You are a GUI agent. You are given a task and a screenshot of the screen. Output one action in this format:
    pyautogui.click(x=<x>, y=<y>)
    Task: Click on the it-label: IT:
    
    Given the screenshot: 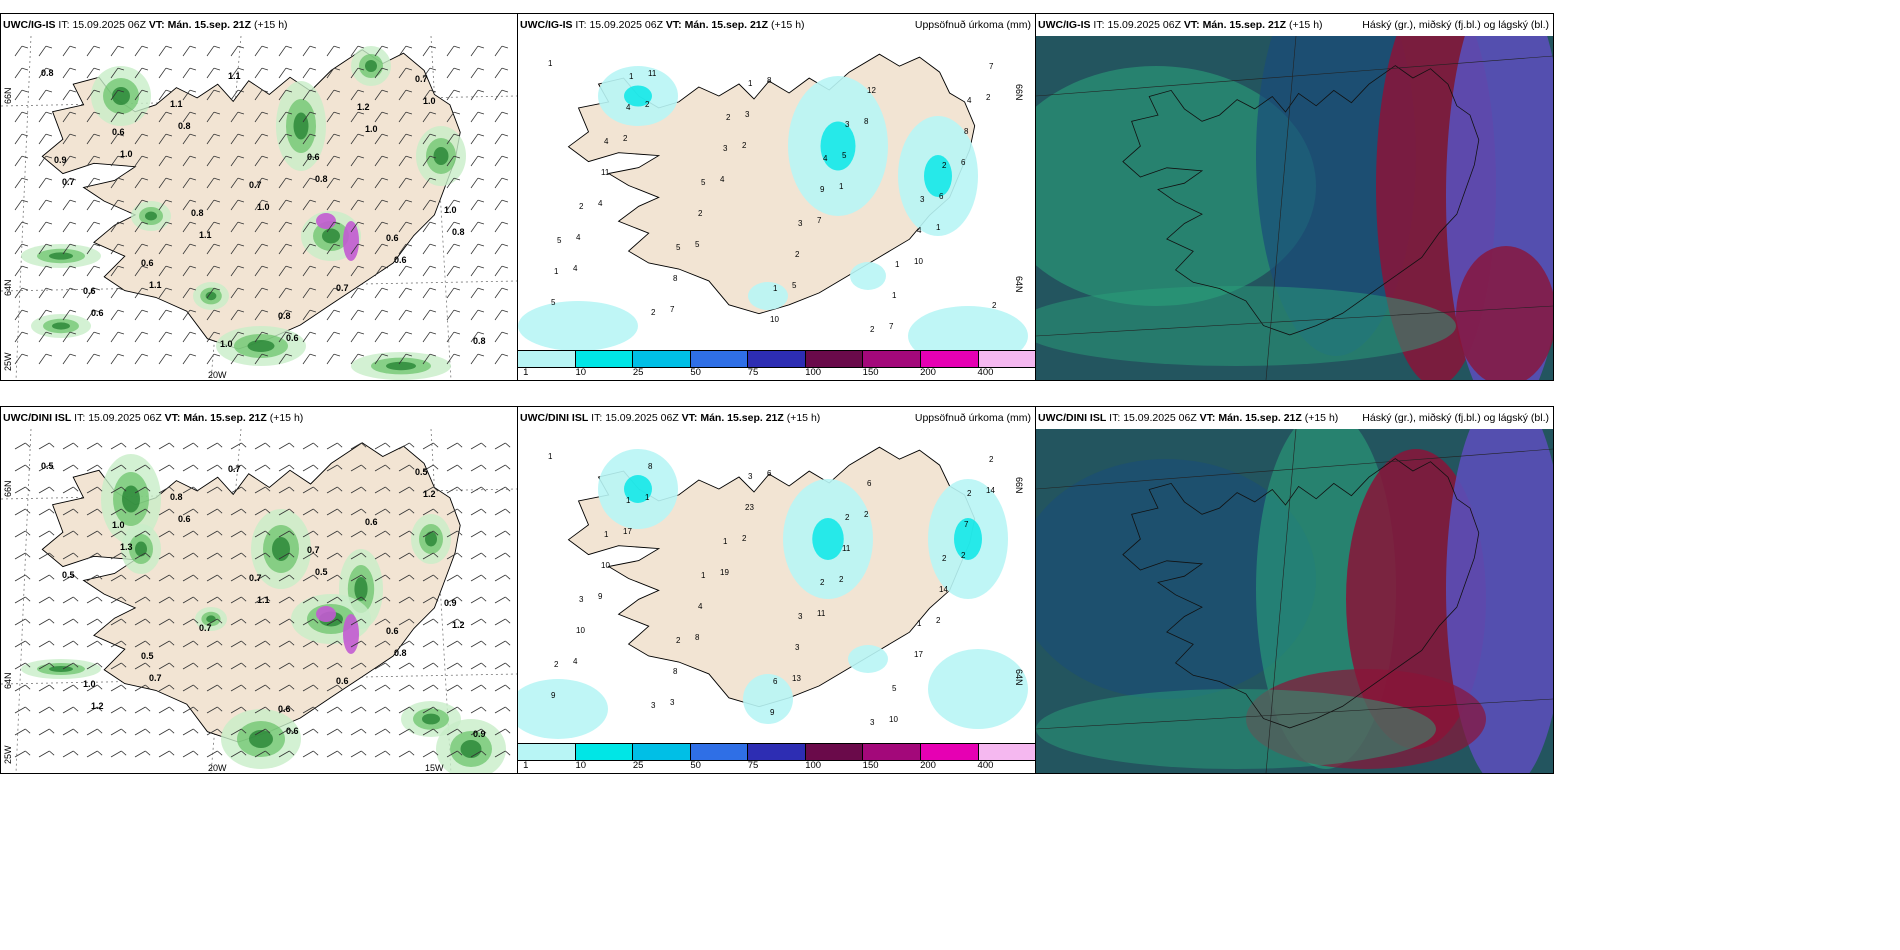 What is the action you would take?
    pyautogui.click(x=597, y=418)
    